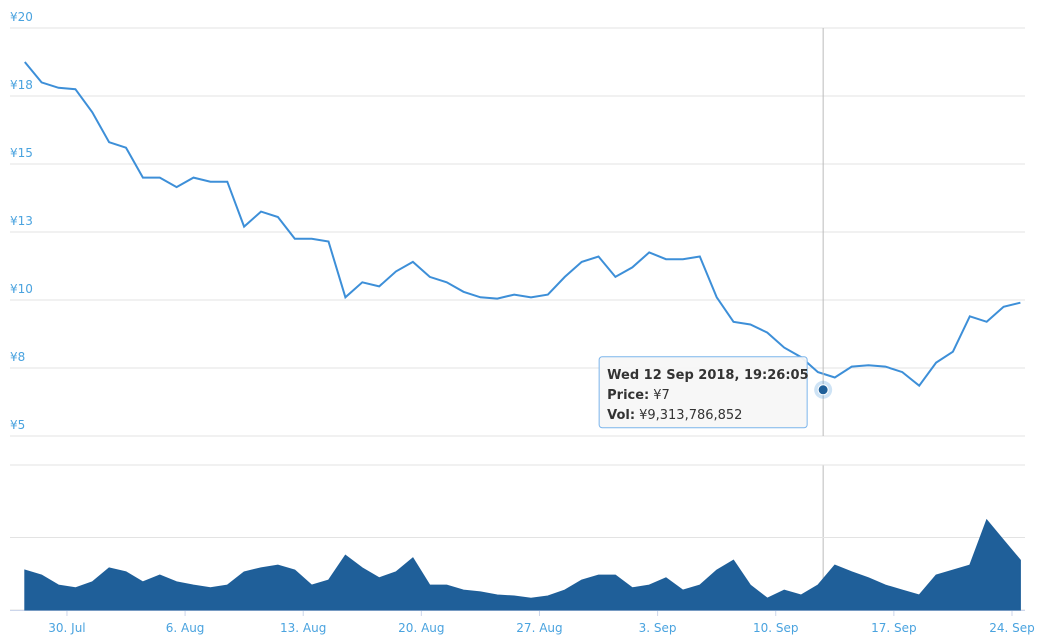  Describe the element at coordinates (658, 628) in the screenshot. I see `x-tick-label: 3. Sep` at that location.